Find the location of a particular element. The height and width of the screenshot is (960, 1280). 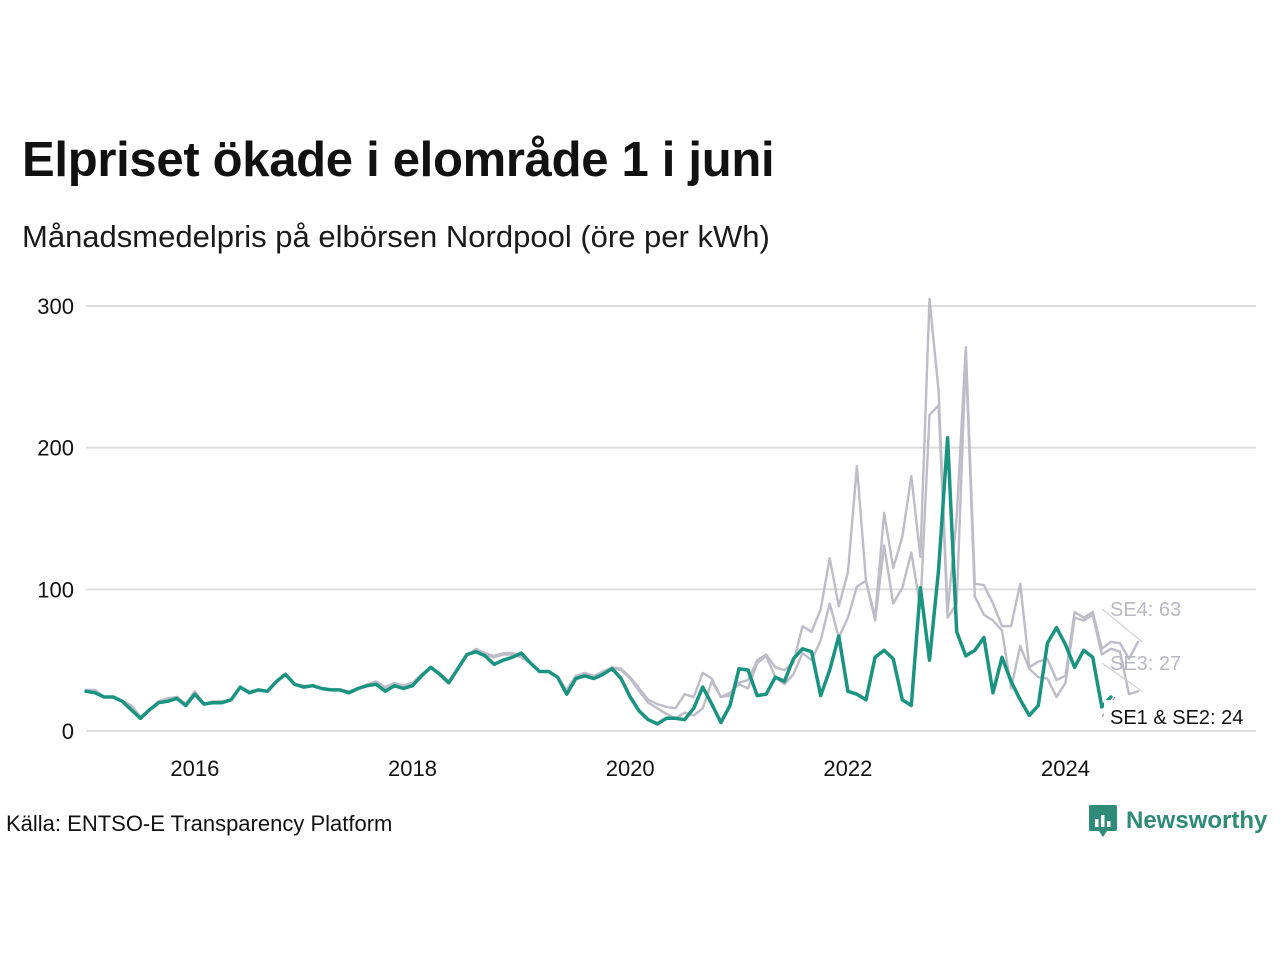

x-tick-label: 2018 is located at coordinates (412, 768).